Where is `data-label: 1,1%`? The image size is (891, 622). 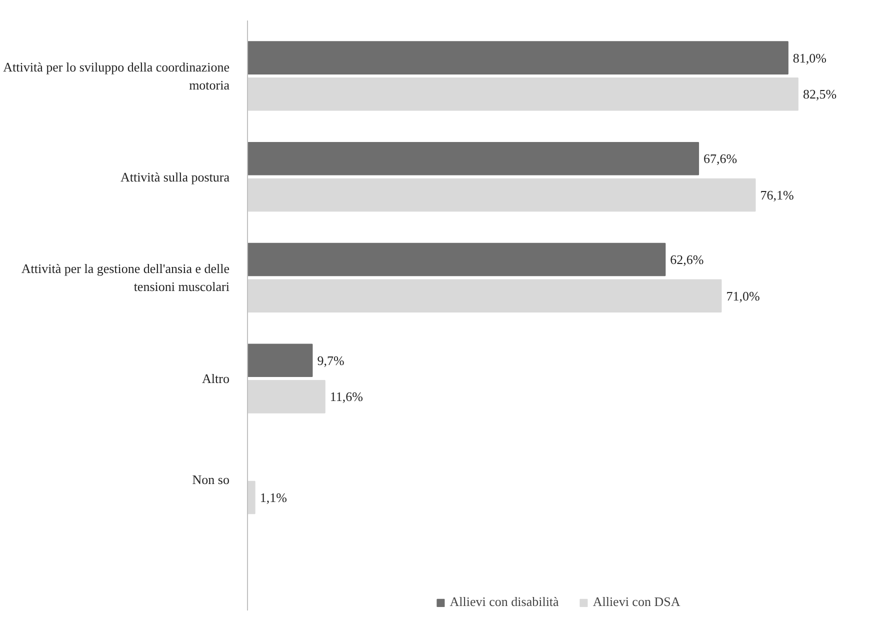 data-label: 1,1% is located at coordinates (274, 498).